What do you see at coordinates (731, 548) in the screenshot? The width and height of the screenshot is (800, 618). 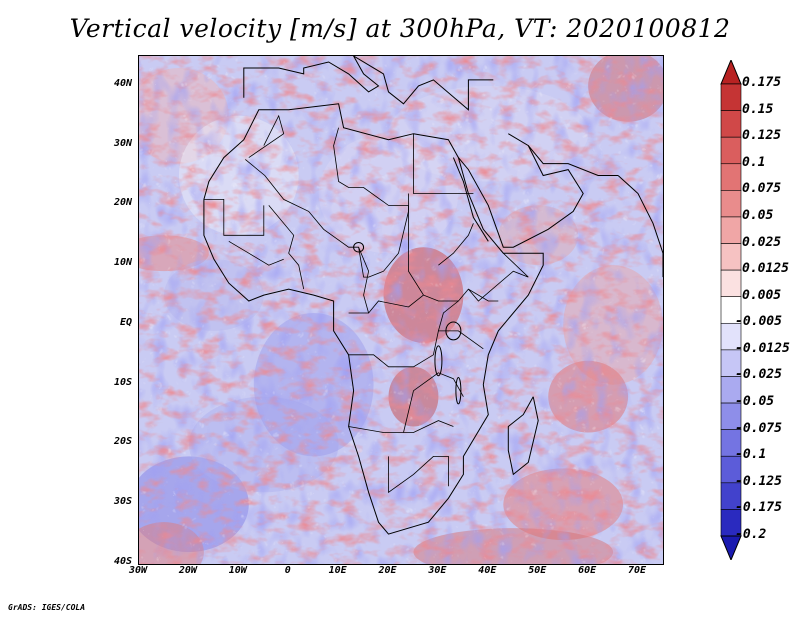 I see `colorbar-min-arrow` at bounding box center [731, 548].